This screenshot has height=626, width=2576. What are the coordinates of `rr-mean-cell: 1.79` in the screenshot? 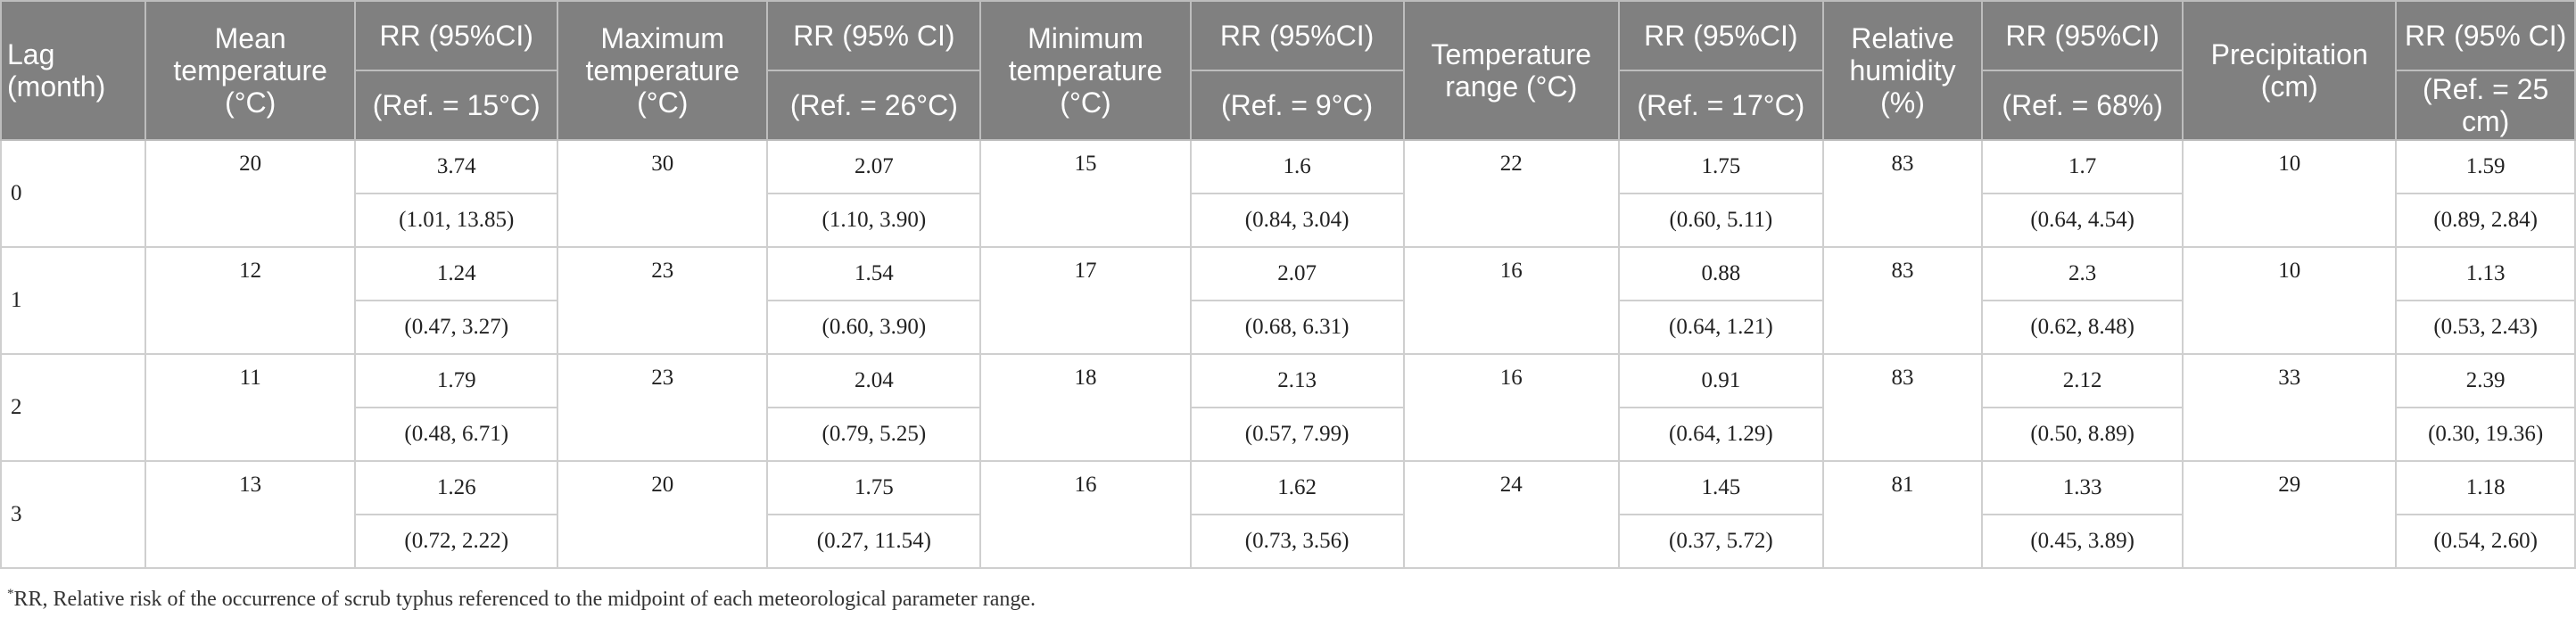 It's located at (457, 380).